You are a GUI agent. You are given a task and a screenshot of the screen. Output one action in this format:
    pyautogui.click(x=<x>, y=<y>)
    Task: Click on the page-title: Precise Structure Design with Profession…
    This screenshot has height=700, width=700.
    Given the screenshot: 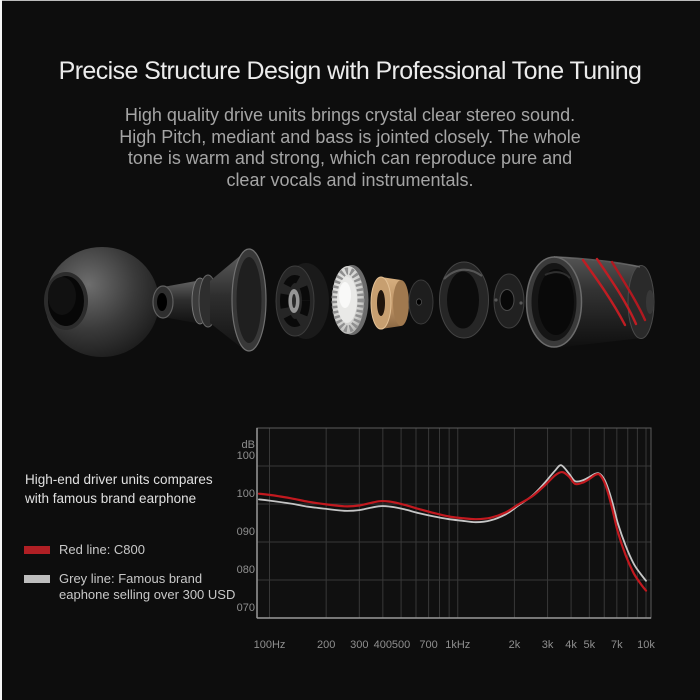 What is the action you would take?
    pyautogui.click(x=350, y=71)
    